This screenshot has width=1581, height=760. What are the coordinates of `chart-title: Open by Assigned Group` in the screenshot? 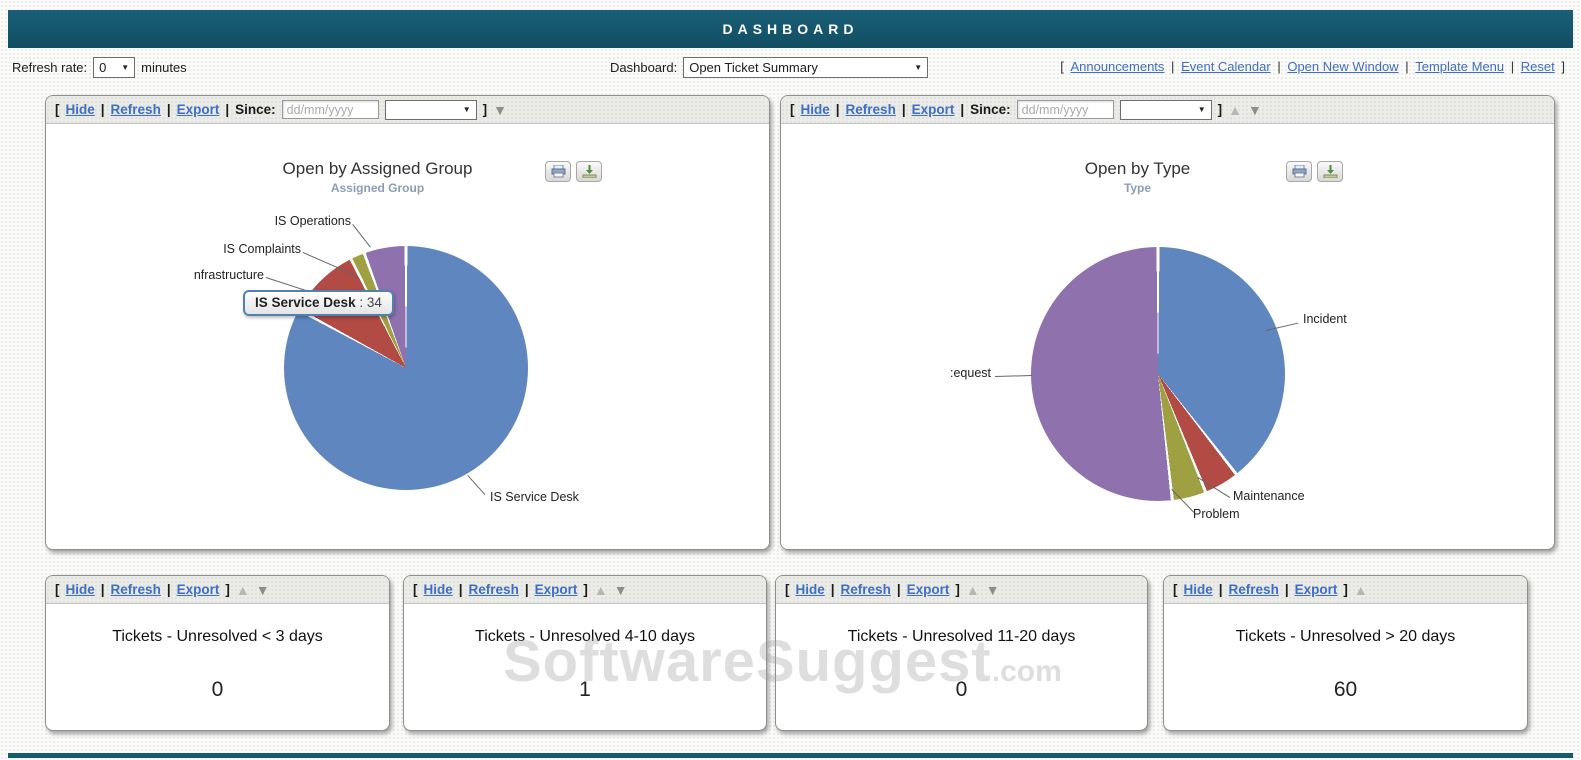 It's located at (377, 168).